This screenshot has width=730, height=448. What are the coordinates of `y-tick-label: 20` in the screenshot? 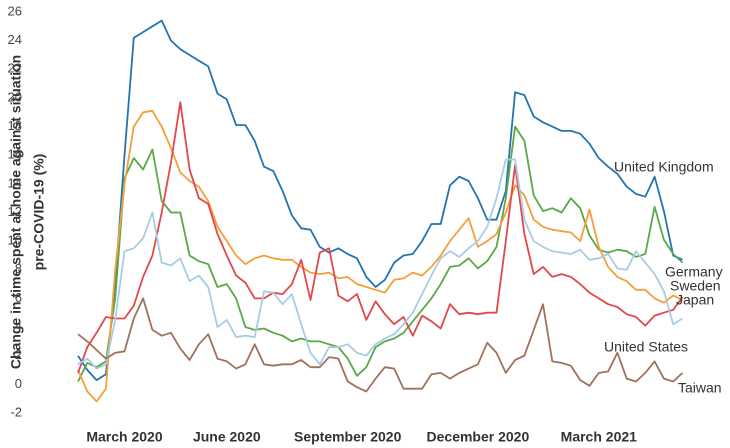 It's located at (15, 96).